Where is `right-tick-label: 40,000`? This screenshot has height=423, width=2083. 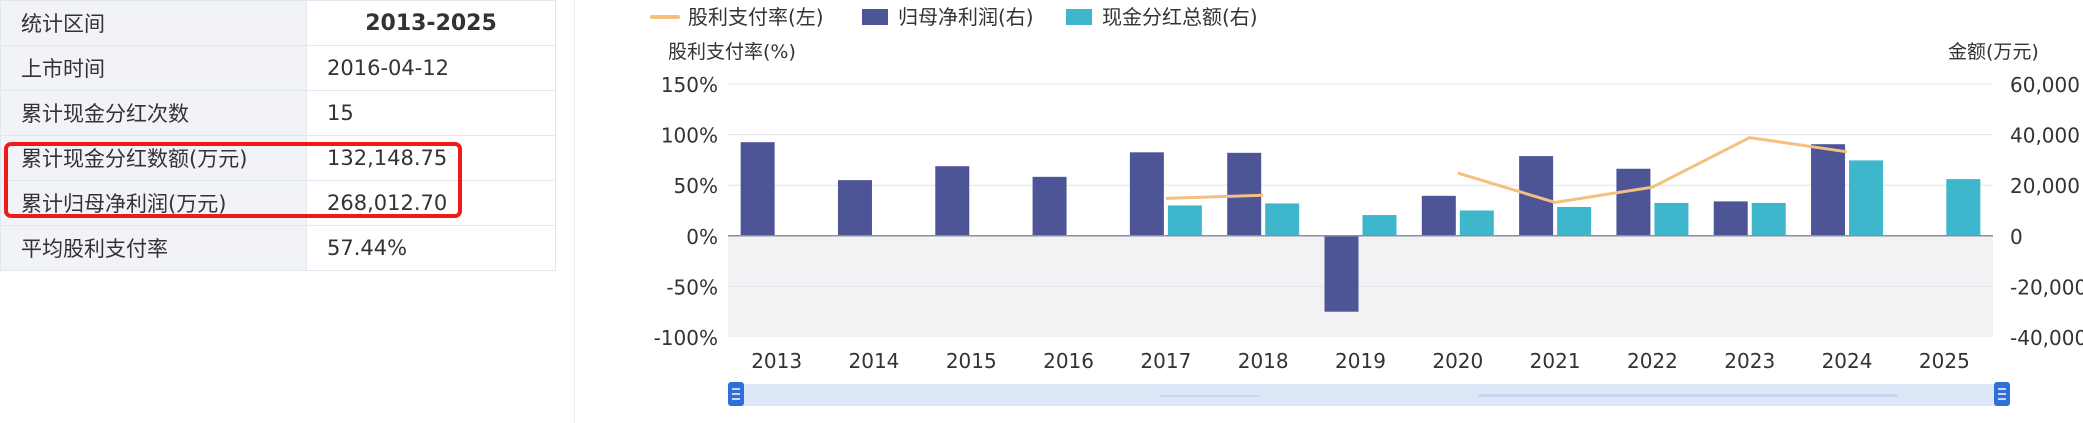 right-tick-label: 40,000 is located at coordinates (2045, 136).